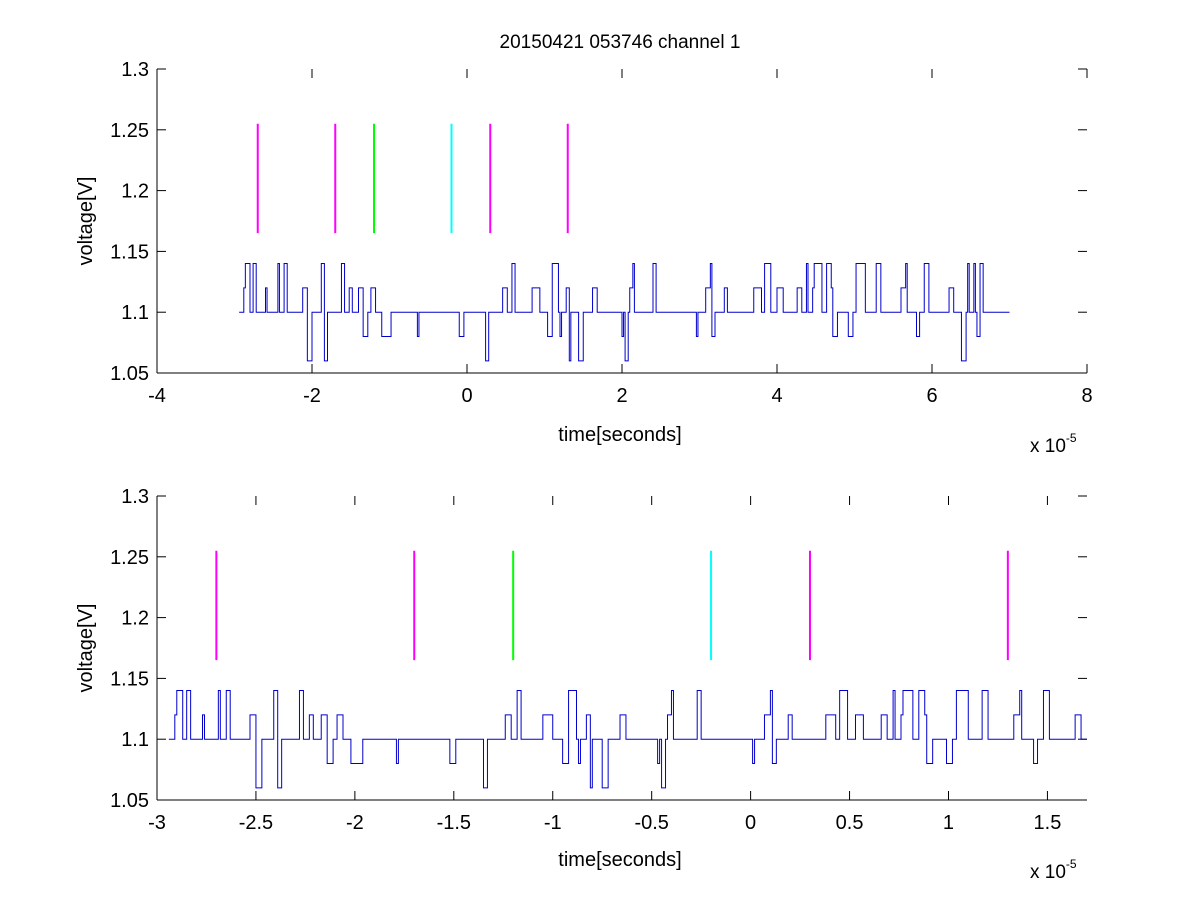 This screenshot has height=901, width=1200. Describe the element at coordinates (553, 823) in the screenshot. I see `bottom-x-tick-label: -1` at that location.